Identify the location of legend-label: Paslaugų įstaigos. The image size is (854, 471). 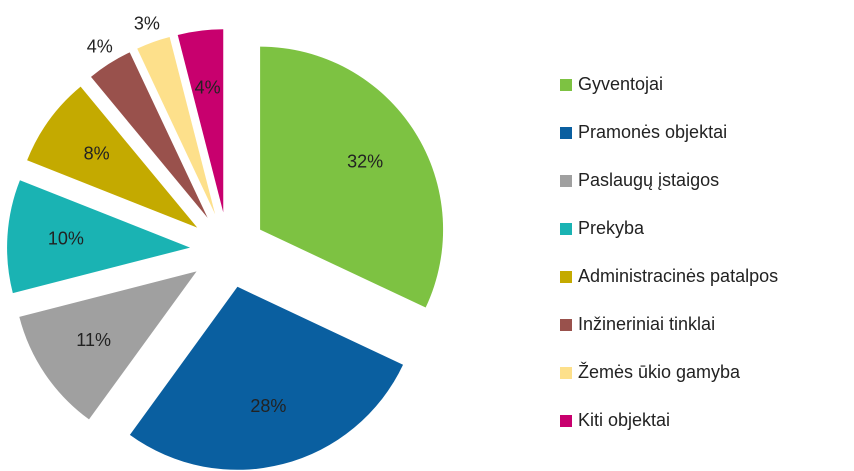
(648, 180).